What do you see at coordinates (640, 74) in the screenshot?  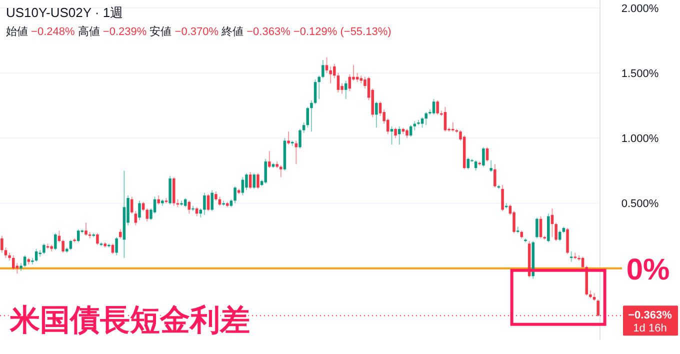 I see `y-tick-label: 1.500%` at bounding box center [640, 74].